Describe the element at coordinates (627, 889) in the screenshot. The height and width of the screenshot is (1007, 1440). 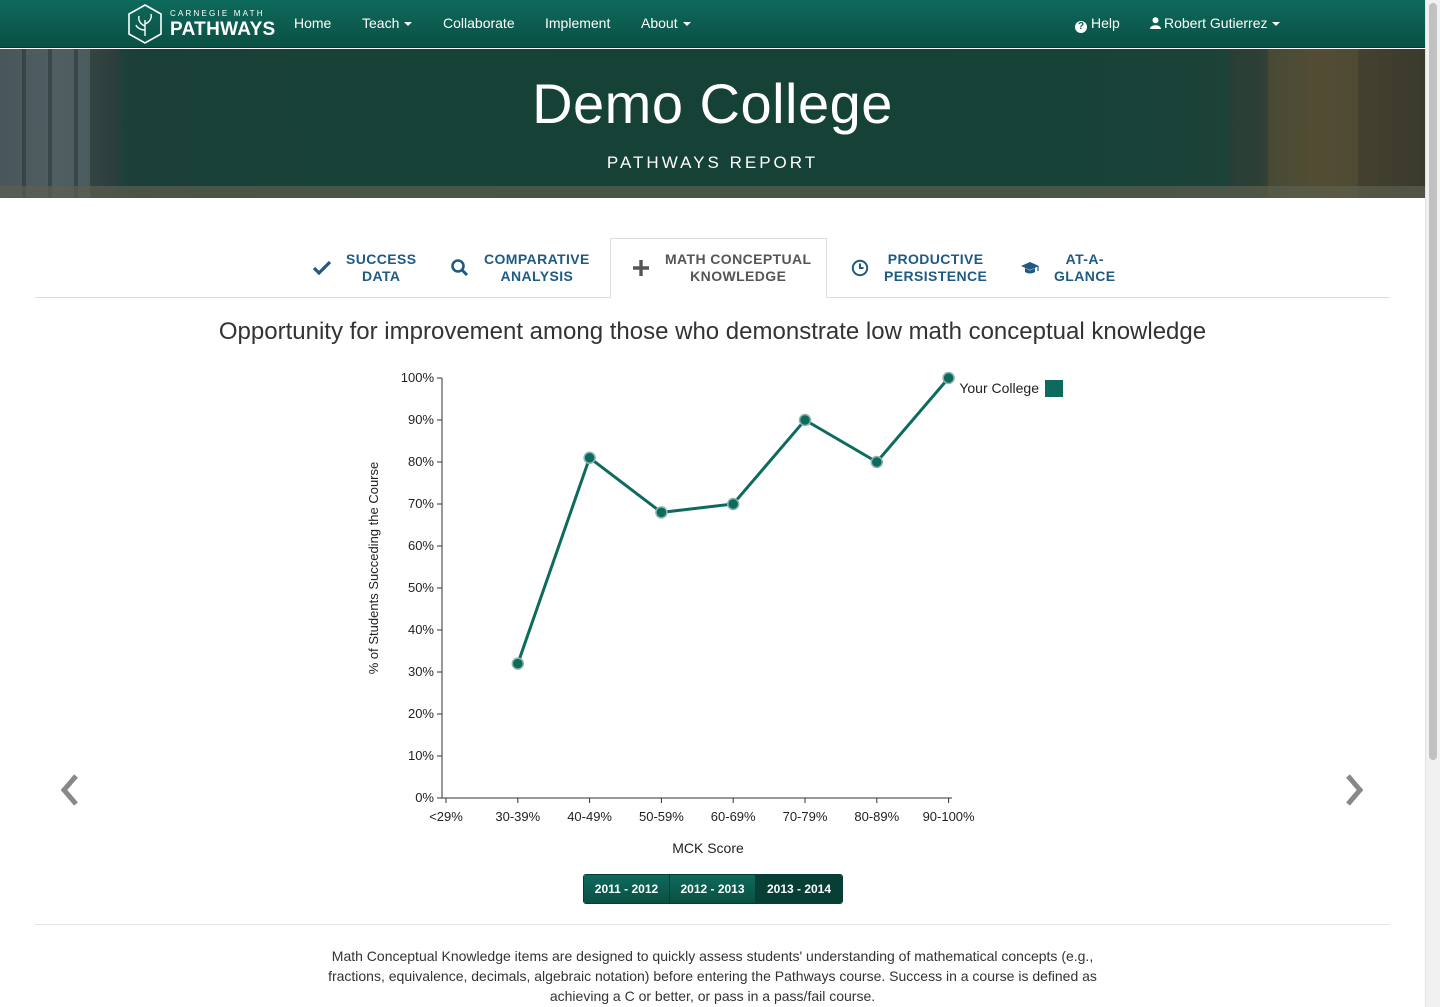
I see `year-button-2011-2012: 2011 - 2012` at that location.